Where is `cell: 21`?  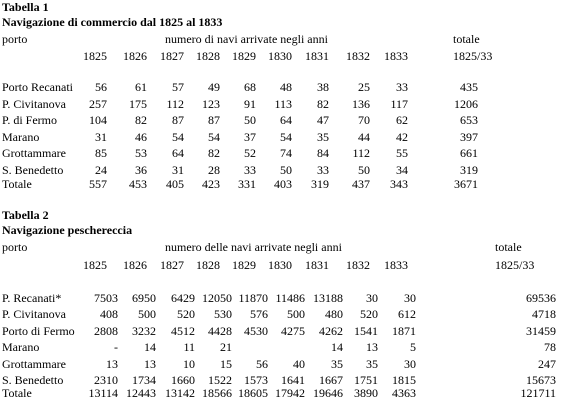
cell: 21 is located at coordinates (226, 347).